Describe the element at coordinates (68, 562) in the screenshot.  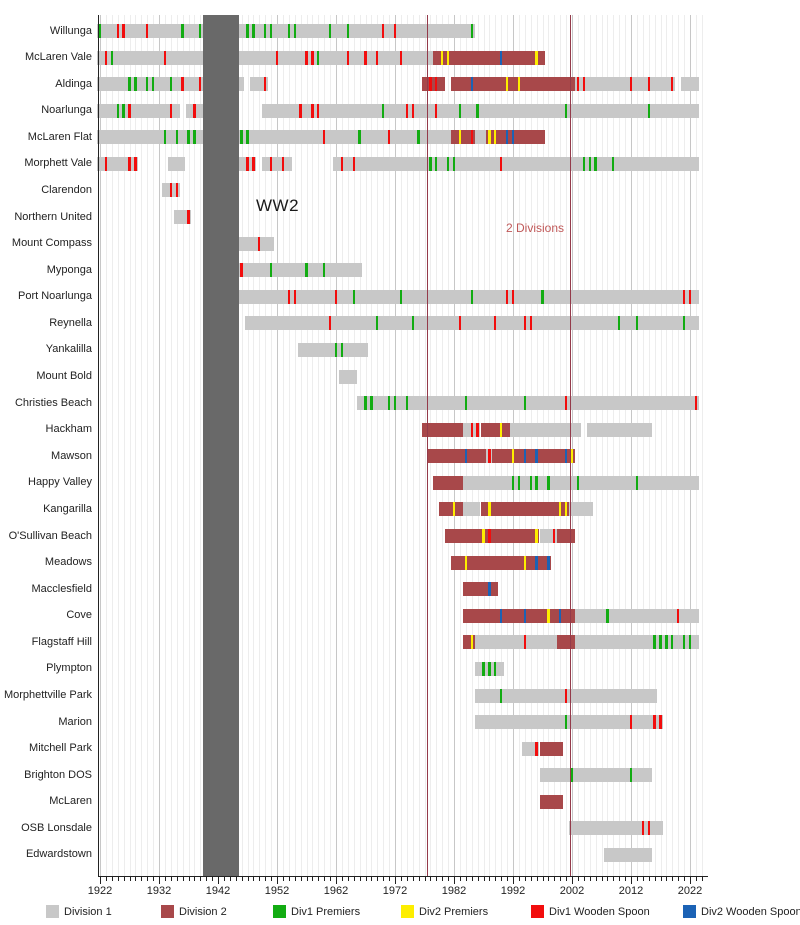
I see `club-row-label: Meadows` at that location.